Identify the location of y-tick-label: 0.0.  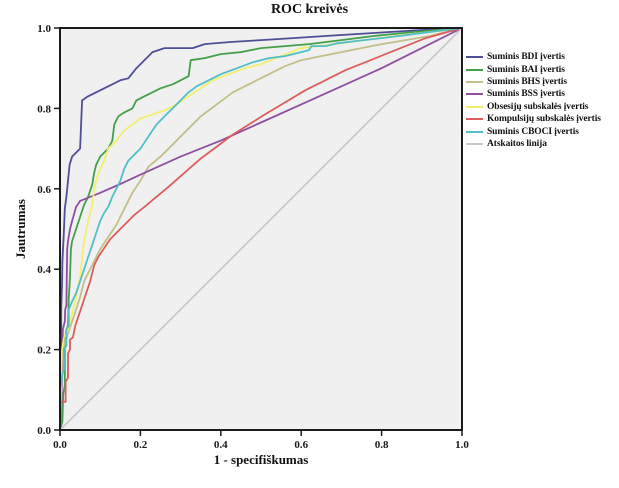
(44, 431).